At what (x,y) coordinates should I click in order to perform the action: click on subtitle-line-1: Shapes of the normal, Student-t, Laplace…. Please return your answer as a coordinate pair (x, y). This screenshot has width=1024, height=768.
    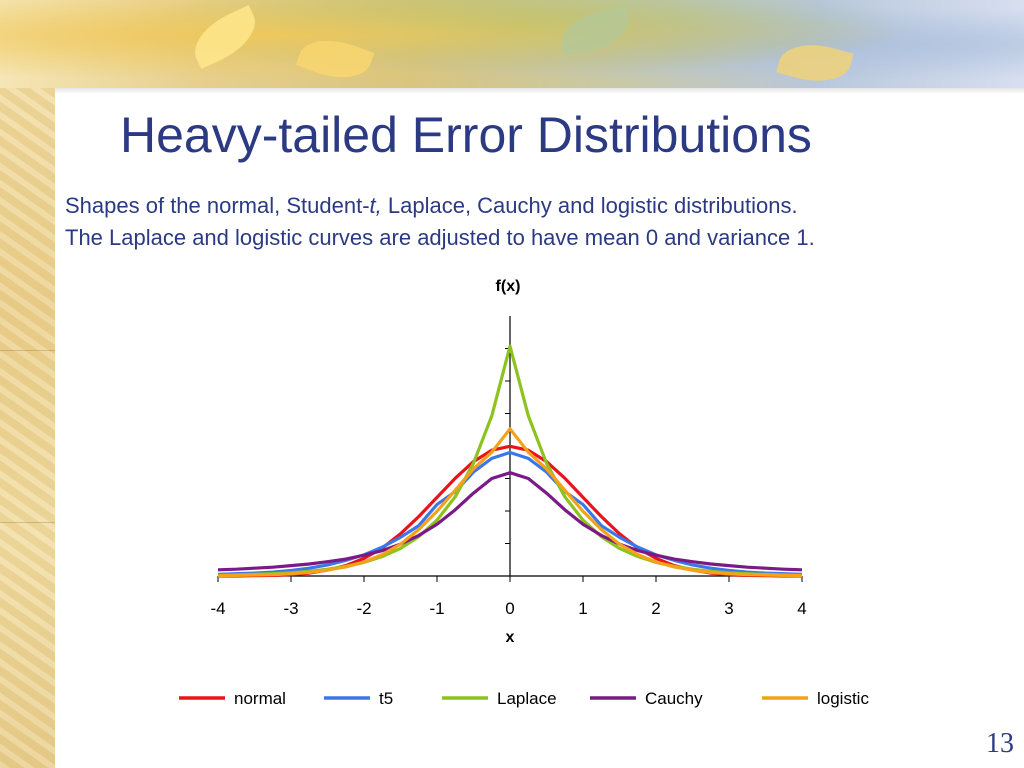
    Looking at the image, I should click on (540, 206).